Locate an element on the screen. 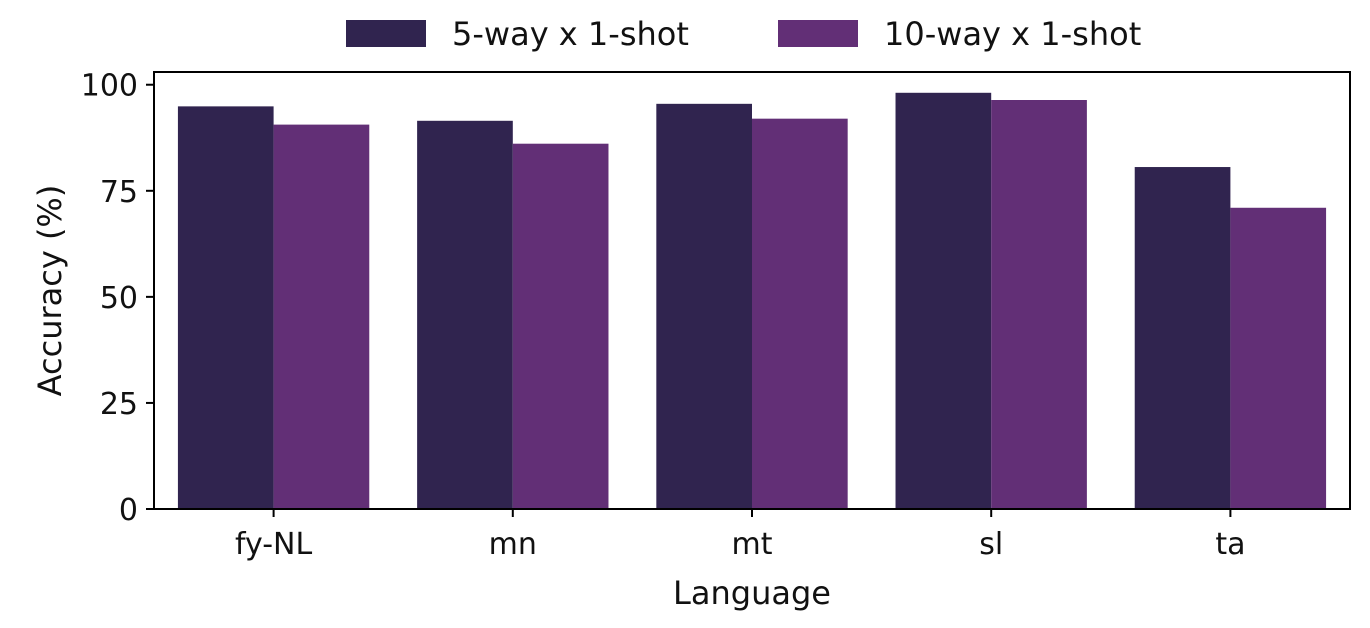 Image resolution: width=1370 pixels, height=628 pixels. y-tick-label: 50 is located at coordinates (119, 298).